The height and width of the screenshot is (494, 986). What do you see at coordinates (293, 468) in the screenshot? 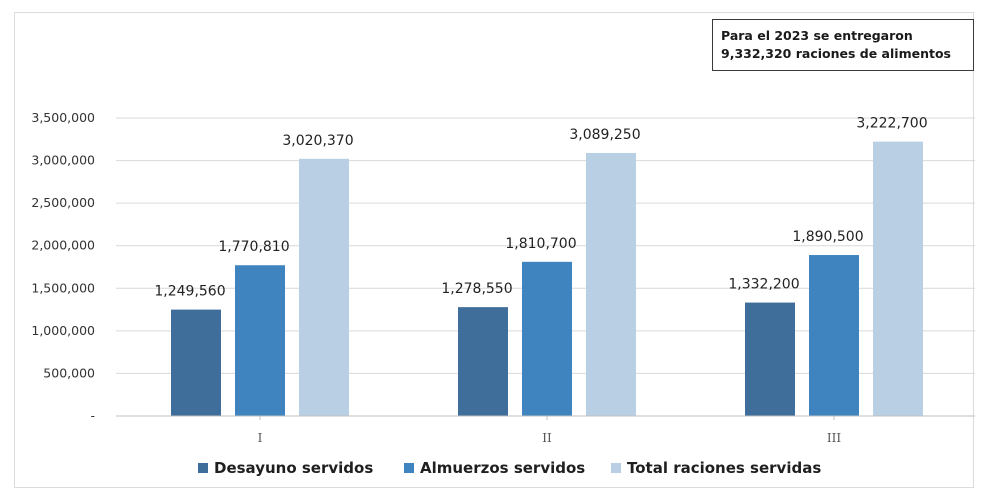
I see `legend-label: Desayuno servidos` at bounding box center [293, 468].